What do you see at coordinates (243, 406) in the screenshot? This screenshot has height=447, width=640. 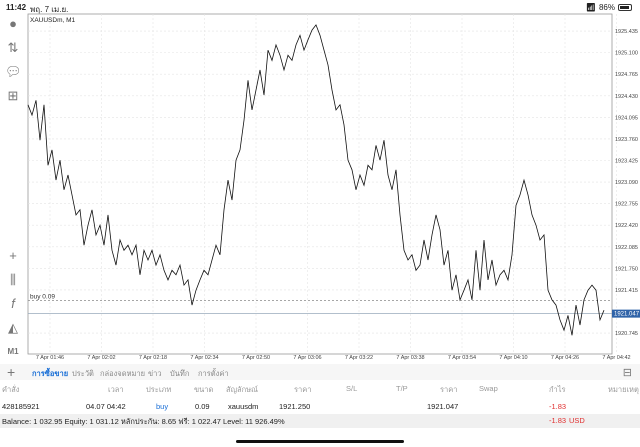 I see `order-symbol: xauusdm` at bounding box center [243, 406].